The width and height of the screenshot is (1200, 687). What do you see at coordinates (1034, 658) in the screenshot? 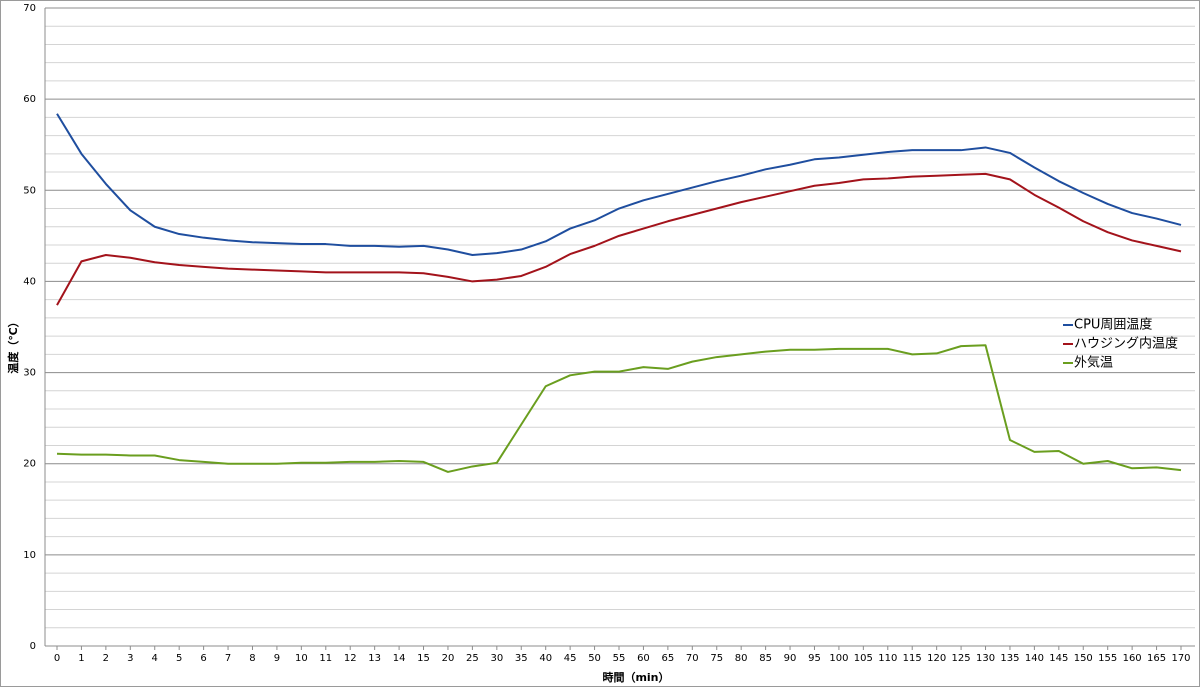
I see `x-tick-label: 140` at bounding box center [1034, 658].